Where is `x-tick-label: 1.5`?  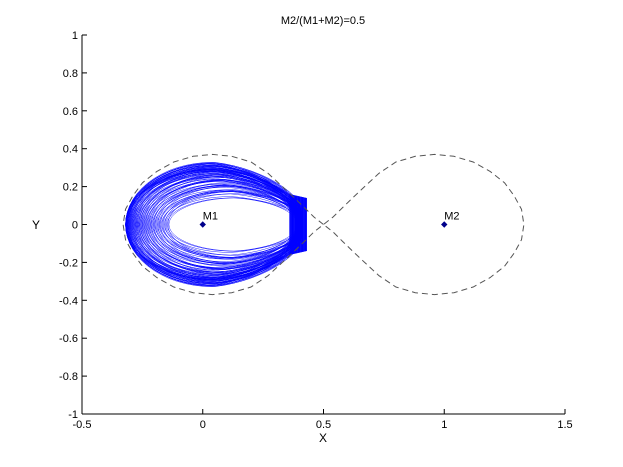
x-tick-label: 1.5 is located at coordinates (564, 425).